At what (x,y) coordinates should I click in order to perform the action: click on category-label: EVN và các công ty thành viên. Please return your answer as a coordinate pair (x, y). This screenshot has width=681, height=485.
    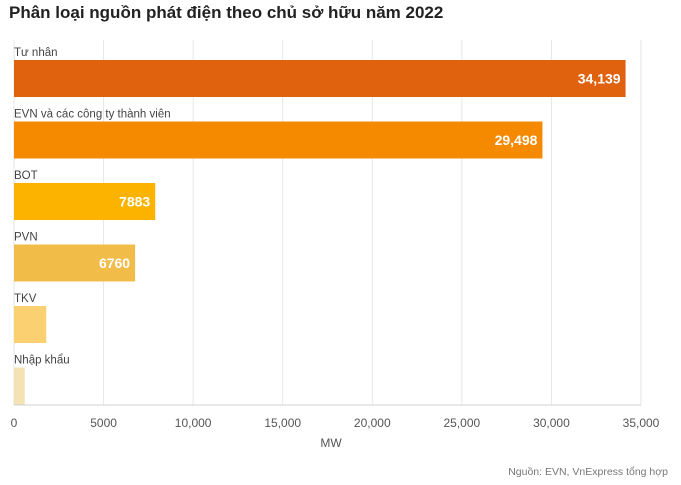
    Looking at the image, I should click on (92, 115).